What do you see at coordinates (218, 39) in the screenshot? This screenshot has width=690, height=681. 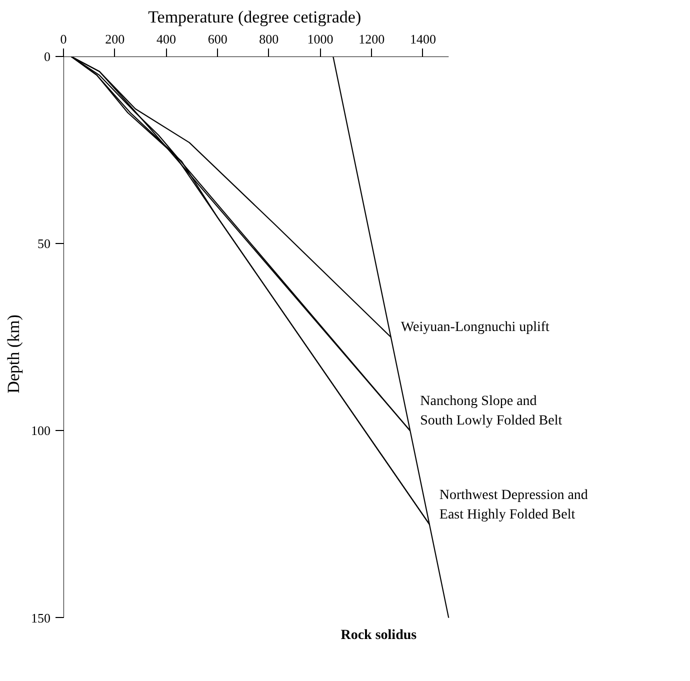 I see `x-tick-label: 600` at bounding box center [218, 39].